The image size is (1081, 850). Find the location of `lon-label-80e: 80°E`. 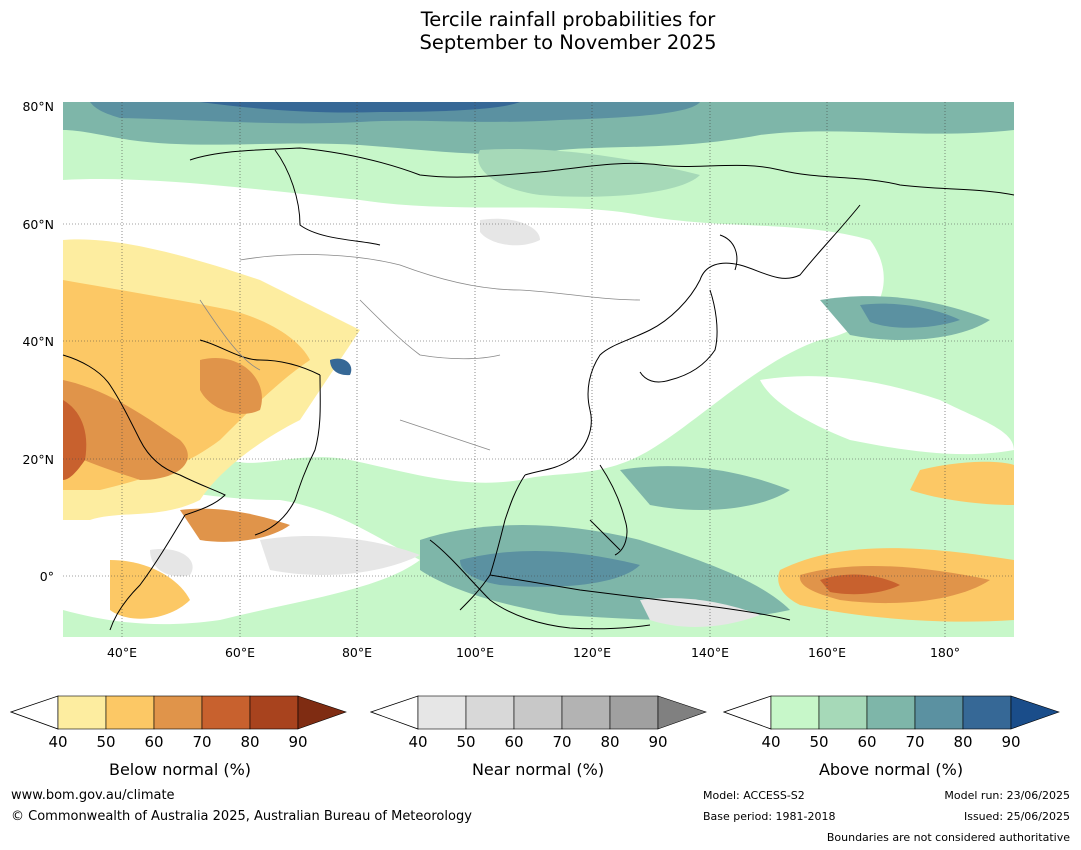

lon-label-80e: 80°E is located at coordinates (357, 652).